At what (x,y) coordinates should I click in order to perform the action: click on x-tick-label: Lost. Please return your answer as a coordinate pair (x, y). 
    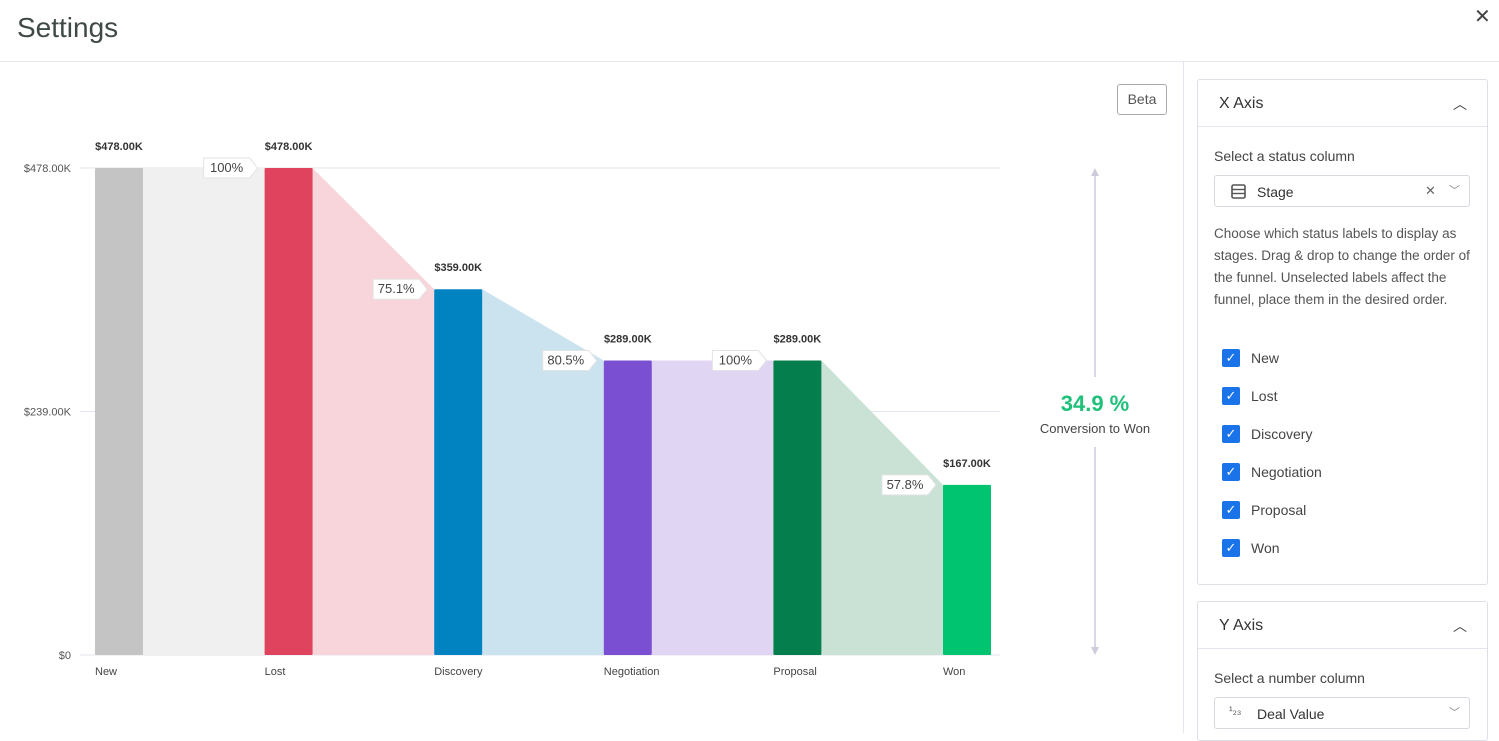
    Looking at the image, I should click on (275, 672).